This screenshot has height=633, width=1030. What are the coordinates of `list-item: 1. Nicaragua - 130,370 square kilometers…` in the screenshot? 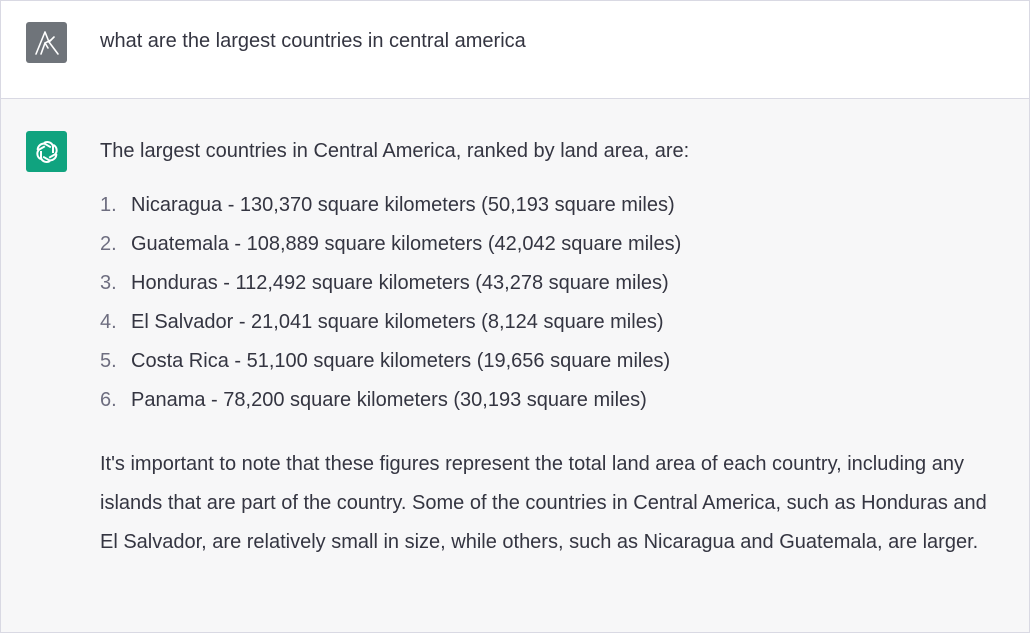 It's located at (554, 210).